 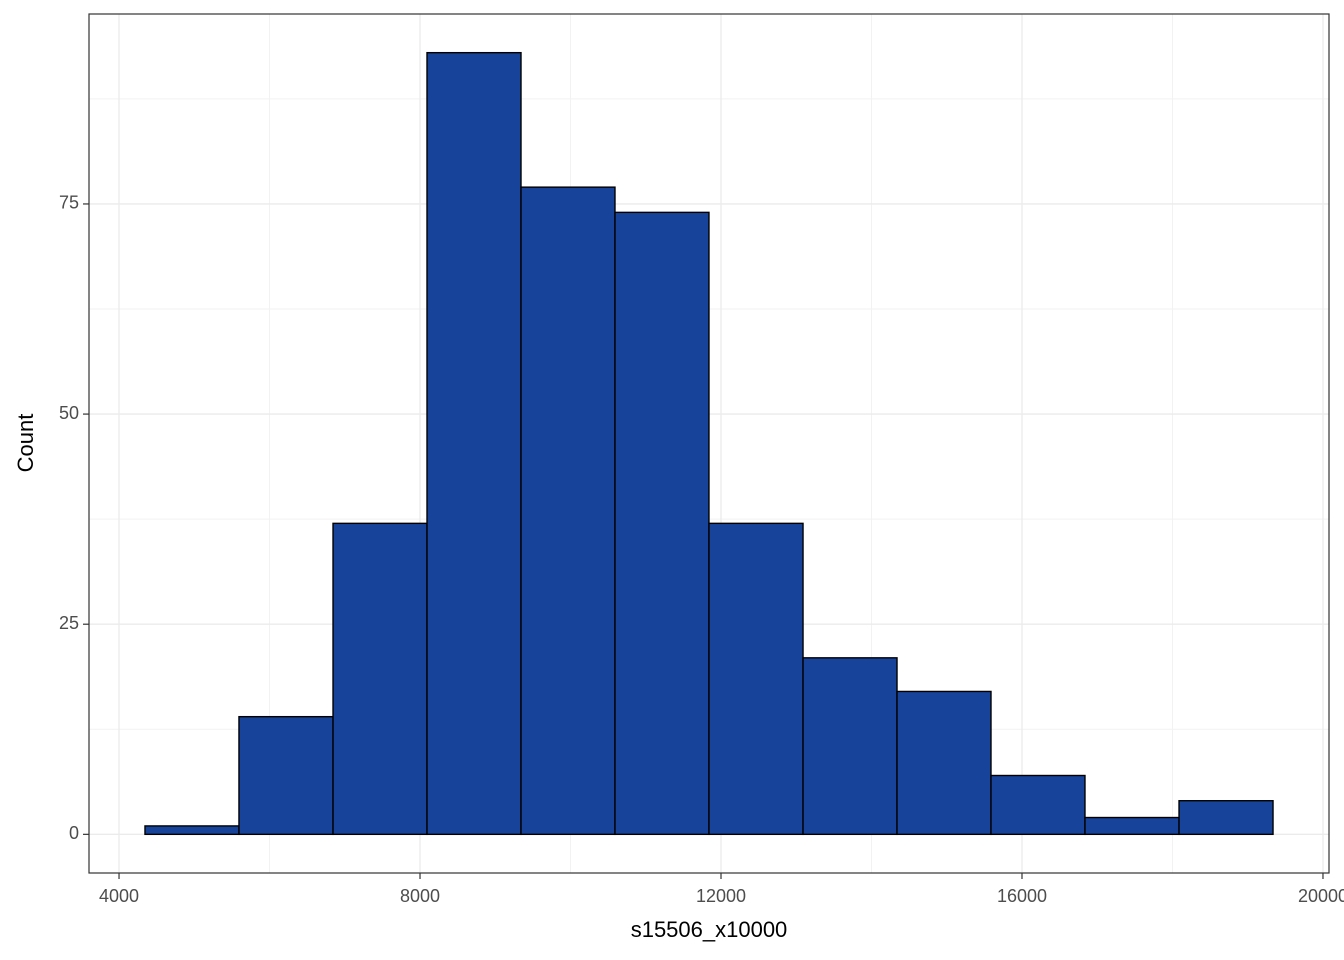 What do you see at coordinates (119, 896) in the screenshot?
I see `x-tick-label: 4000` at bounding box center [119, 896].